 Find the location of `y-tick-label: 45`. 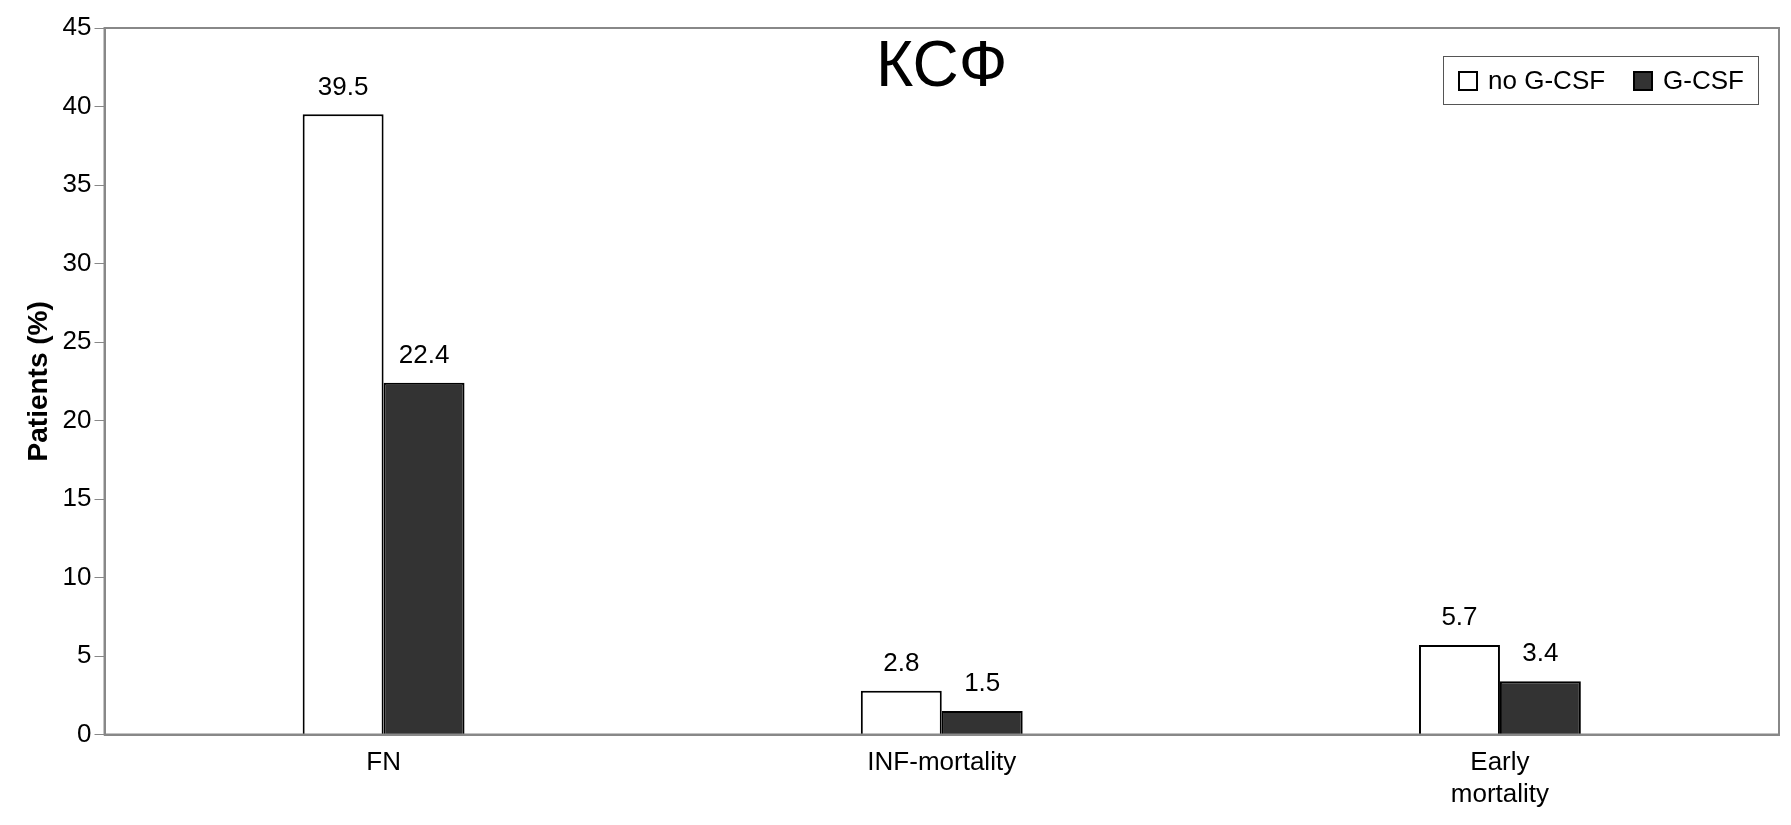

y-tick-label: 45 is located at coordinates (77, 26).